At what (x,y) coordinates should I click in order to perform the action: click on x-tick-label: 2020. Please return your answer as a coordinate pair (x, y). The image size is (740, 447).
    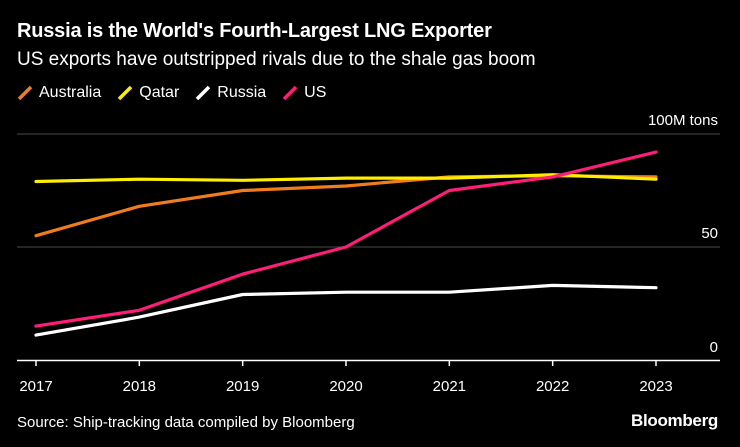
    Looking at the image, I should click on (345, 386).